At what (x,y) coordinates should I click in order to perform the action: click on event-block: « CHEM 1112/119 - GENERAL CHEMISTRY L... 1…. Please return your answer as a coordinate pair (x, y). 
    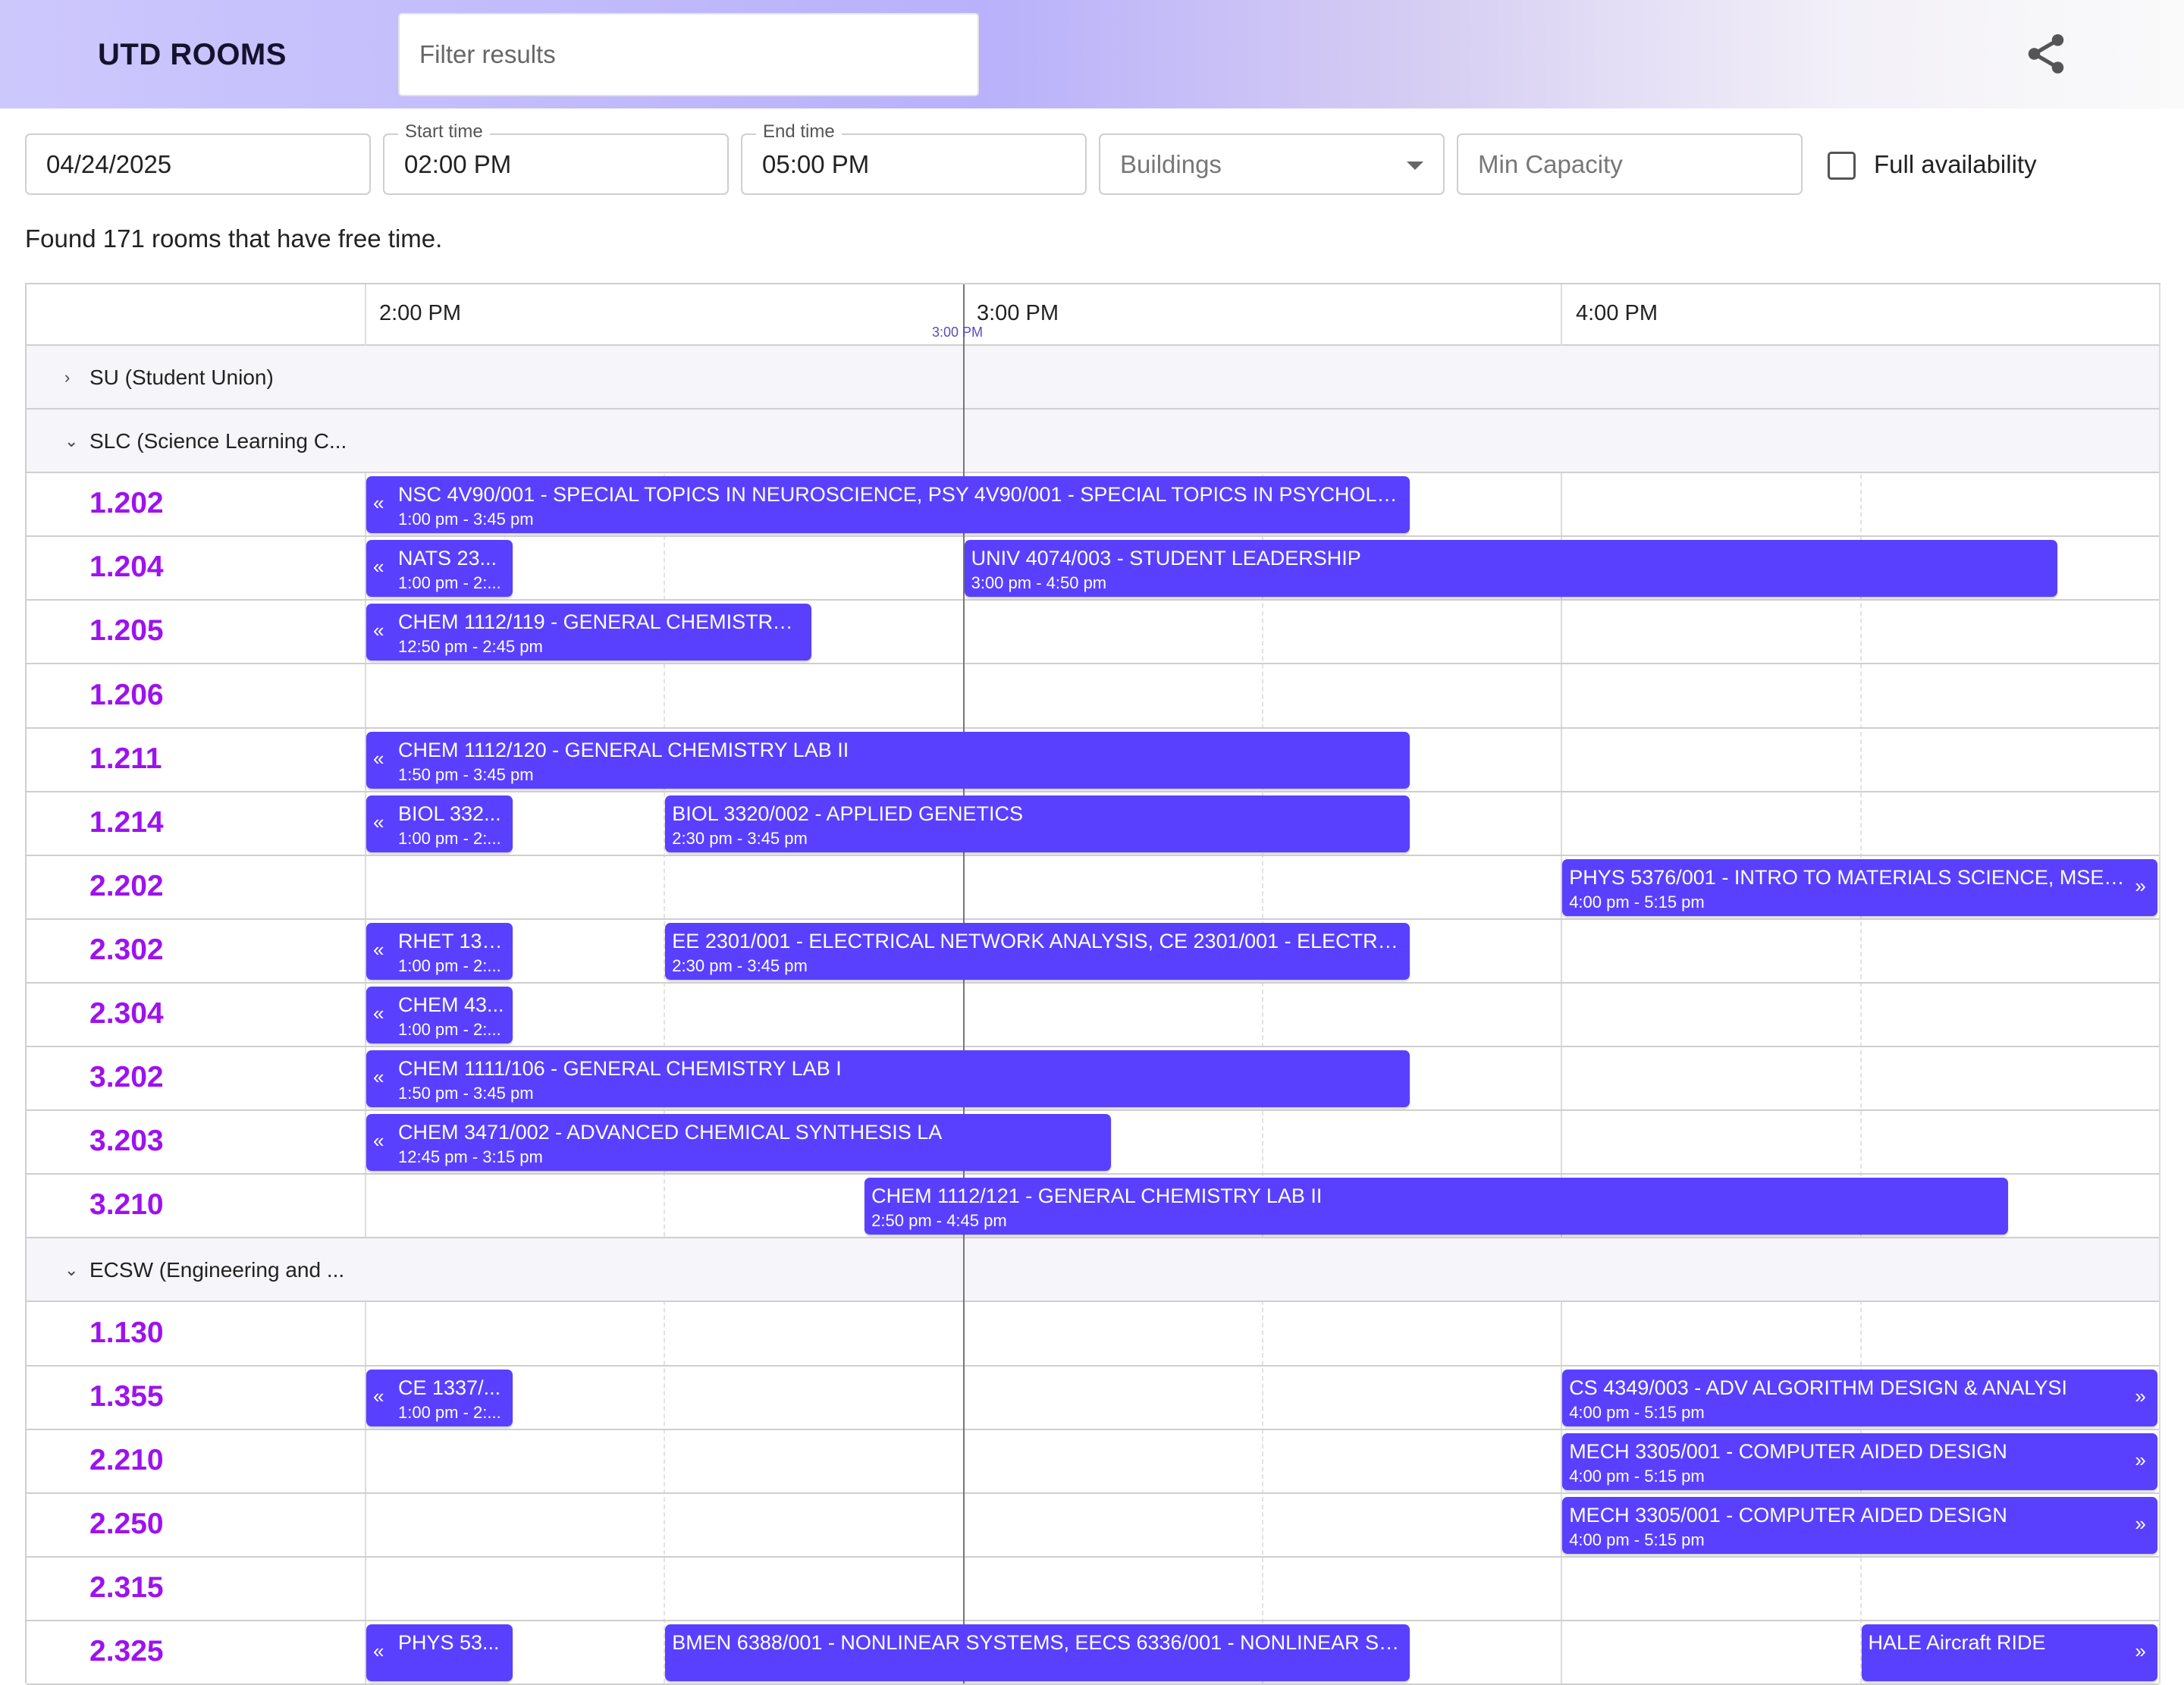
    Looking at the image, I should click on (589, 632).